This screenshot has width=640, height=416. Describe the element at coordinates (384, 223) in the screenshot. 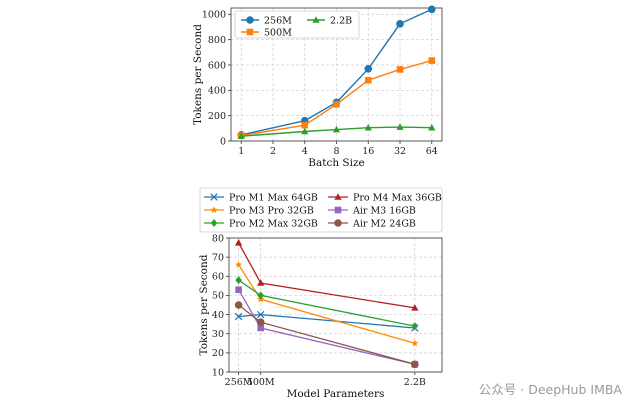

I see `legend-label: Air M2 24GB` at that location.